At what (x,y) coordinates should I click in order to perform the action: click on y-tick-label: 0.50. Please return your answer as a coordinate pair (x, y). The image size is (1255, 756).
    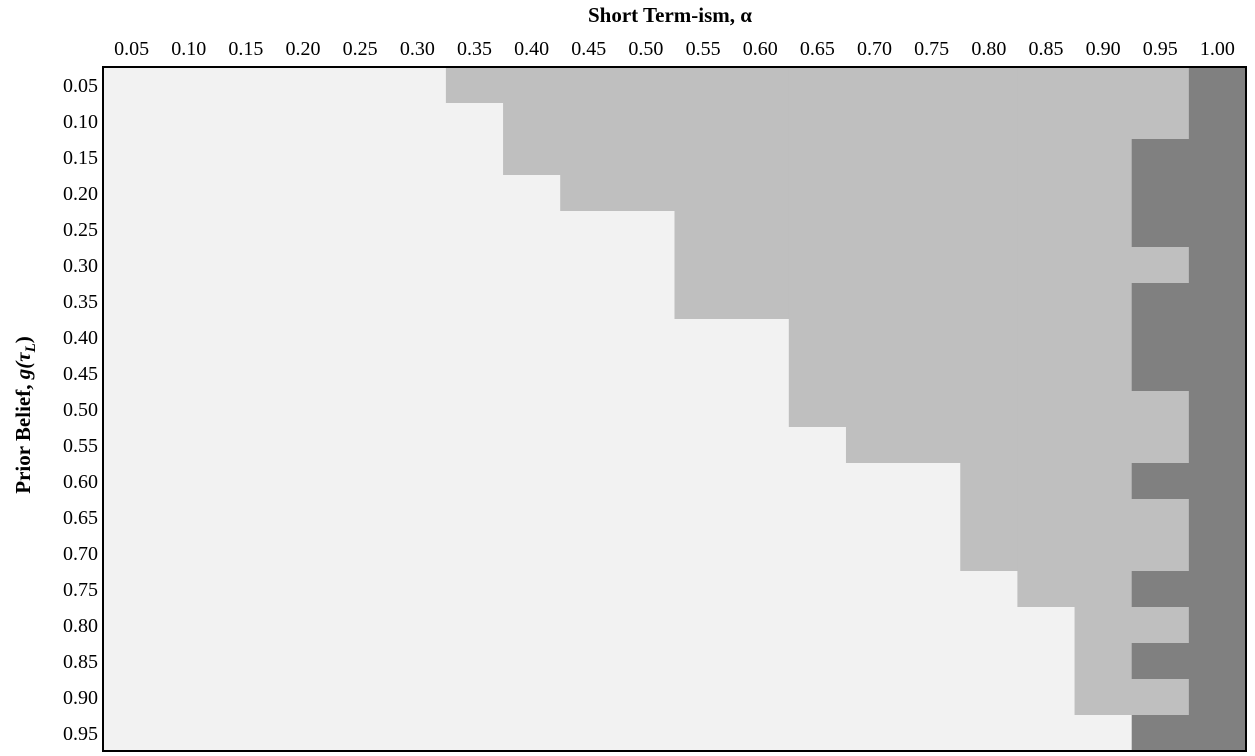
    Looking at the image, I should click on (80, 410).